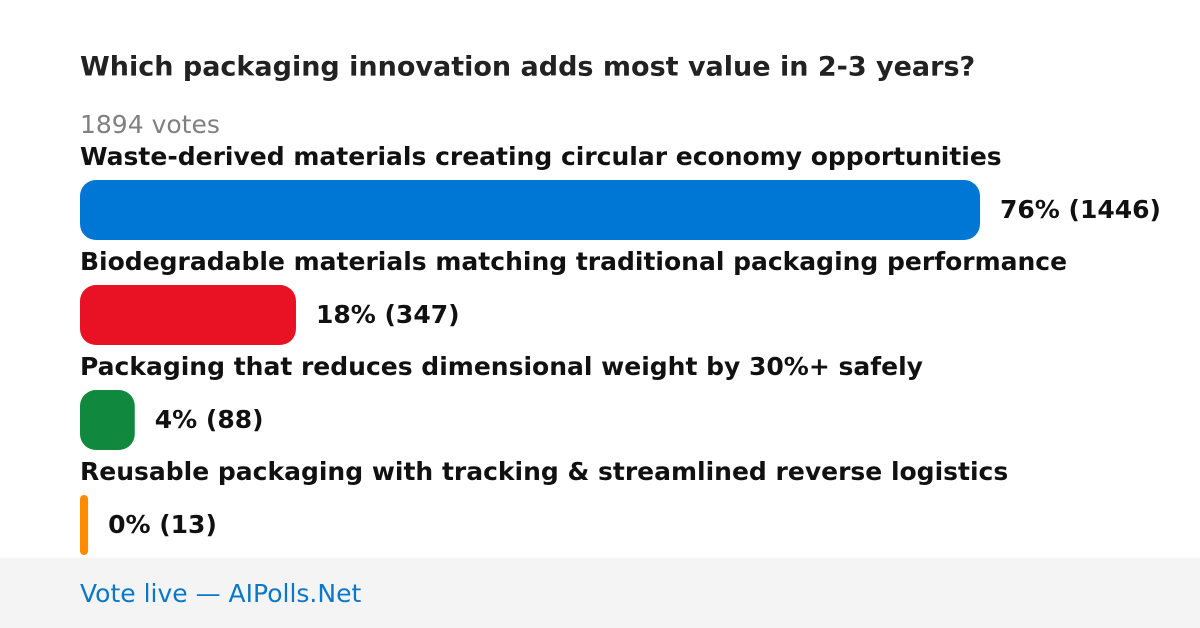 The height and width of the screenshot is (628, 1200). What do you see at coordinates (1080, 209) in the screenshot?
I see `value-label: 76% (1446)` at bounding box center [1080, 209].